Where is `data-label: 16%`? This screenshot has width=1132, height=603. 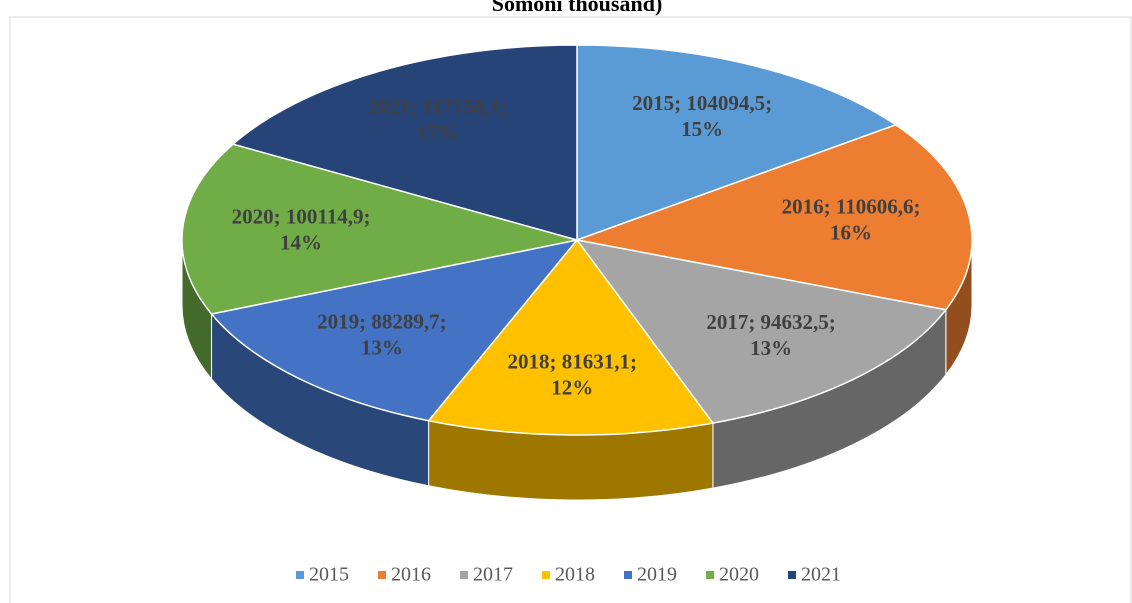
data-label: 16% is located at coordinates (851, 233).